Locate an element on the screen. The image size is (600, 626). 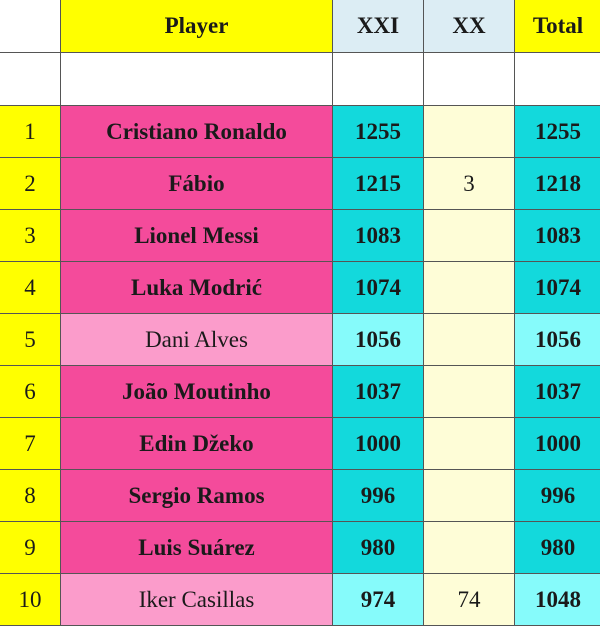
player-cell: Iker Casillas is located at coordinates (197, 600).